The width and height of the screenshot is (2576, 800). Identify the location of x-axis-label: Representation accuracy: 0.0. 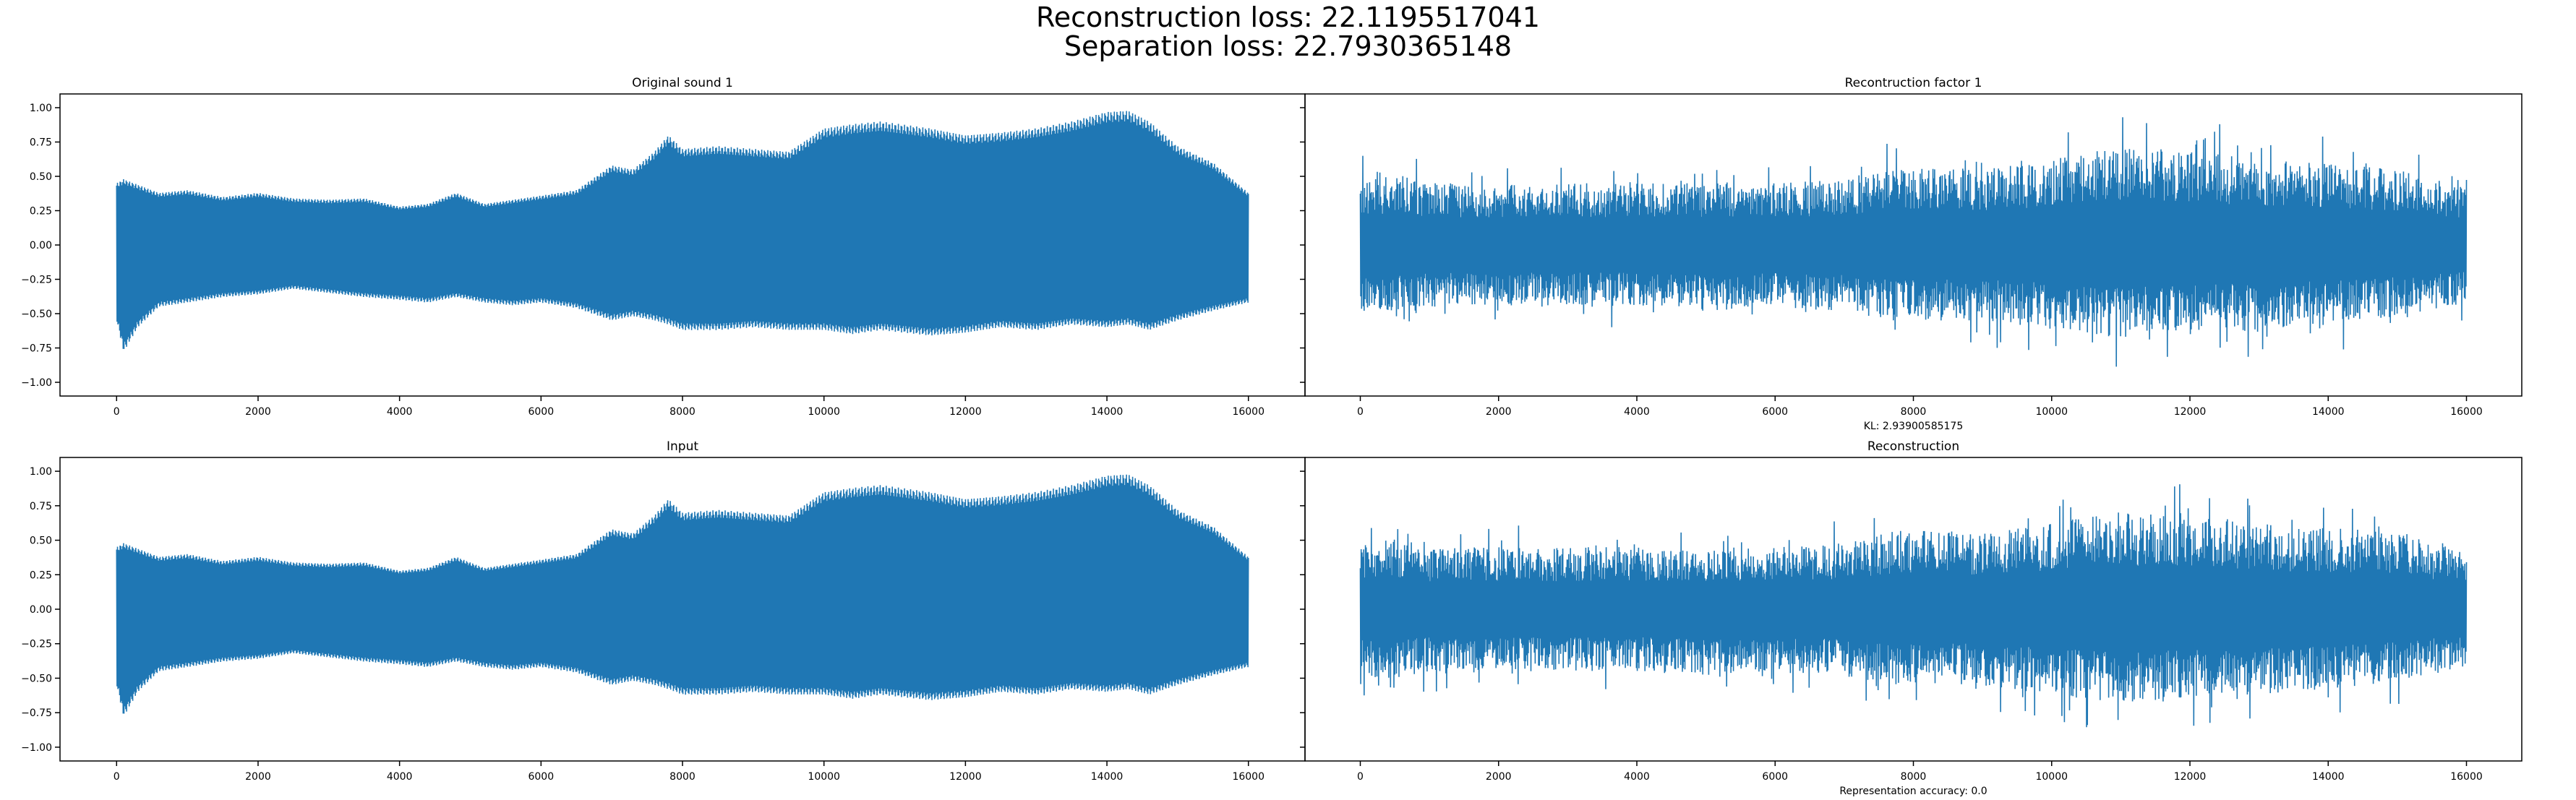
(1913, 792).